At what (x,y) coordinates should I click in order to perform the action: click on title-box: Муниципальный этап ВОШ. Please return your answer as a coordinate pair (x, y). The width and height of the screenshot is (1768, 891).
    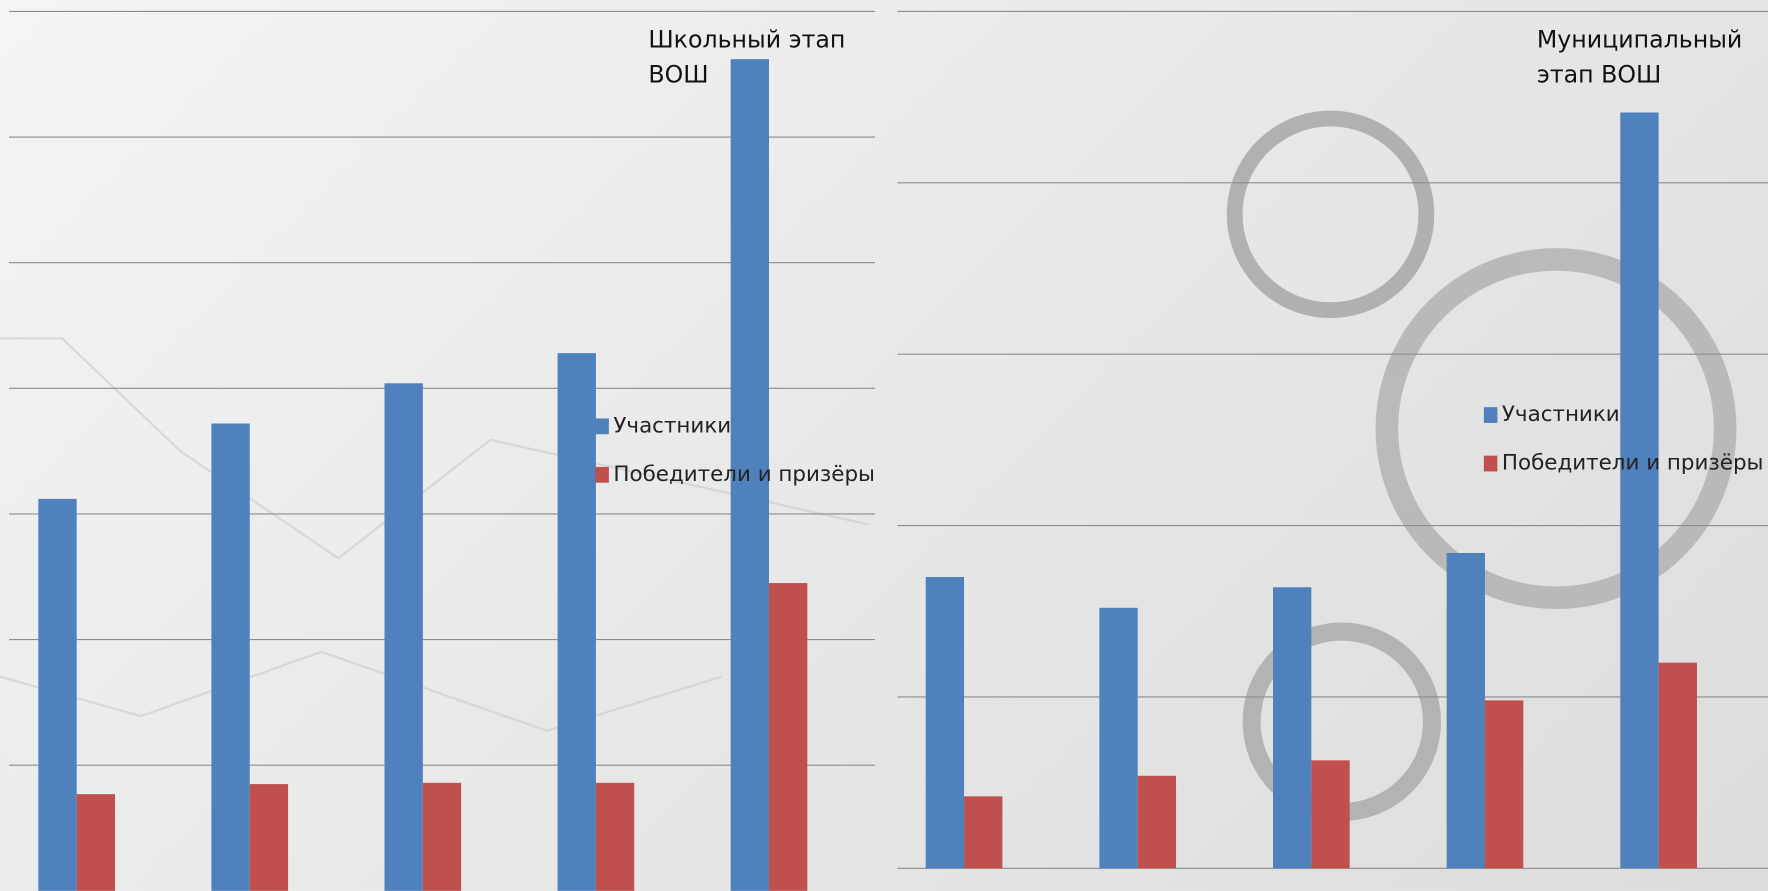
    Looking at the image, I should click on (1639, 57).